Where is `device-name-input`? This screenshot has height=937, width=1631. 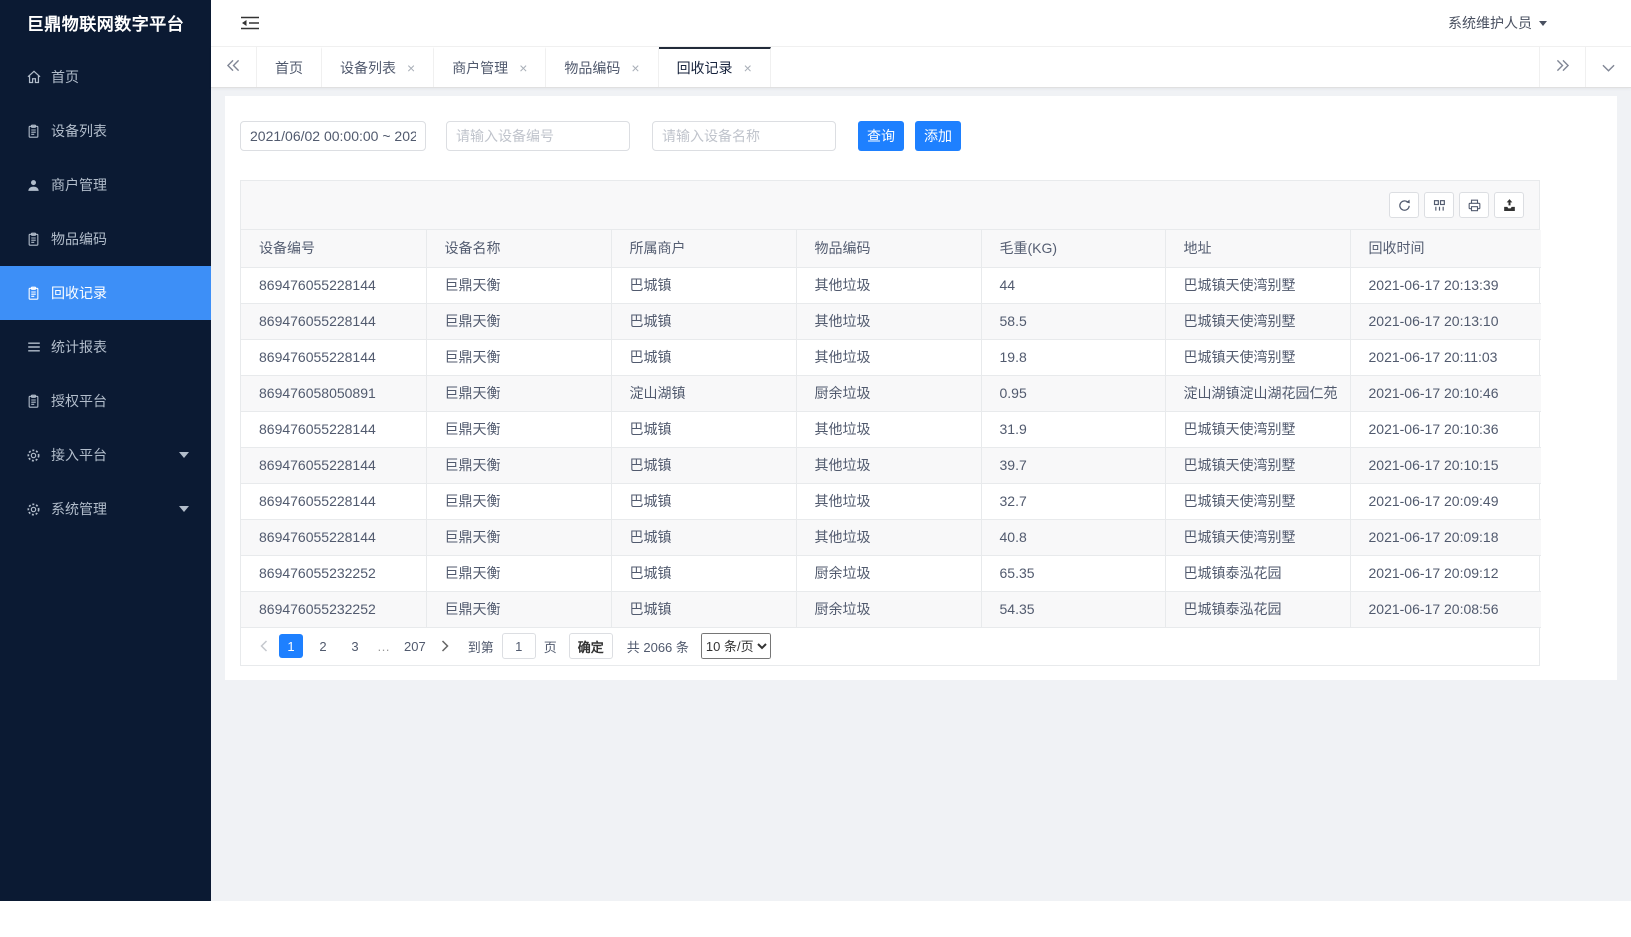 device-name-input is located at coordinates (744, 136).